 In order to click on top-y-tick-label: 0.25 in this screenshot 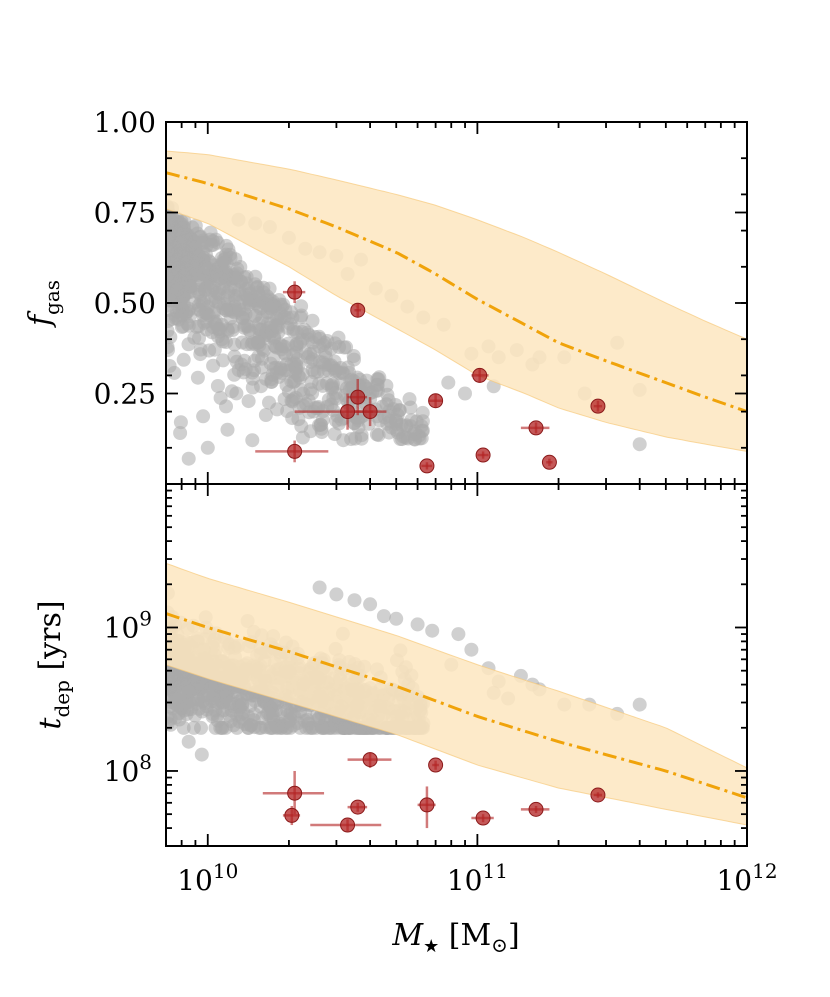, I will do `click(125, 394)`.